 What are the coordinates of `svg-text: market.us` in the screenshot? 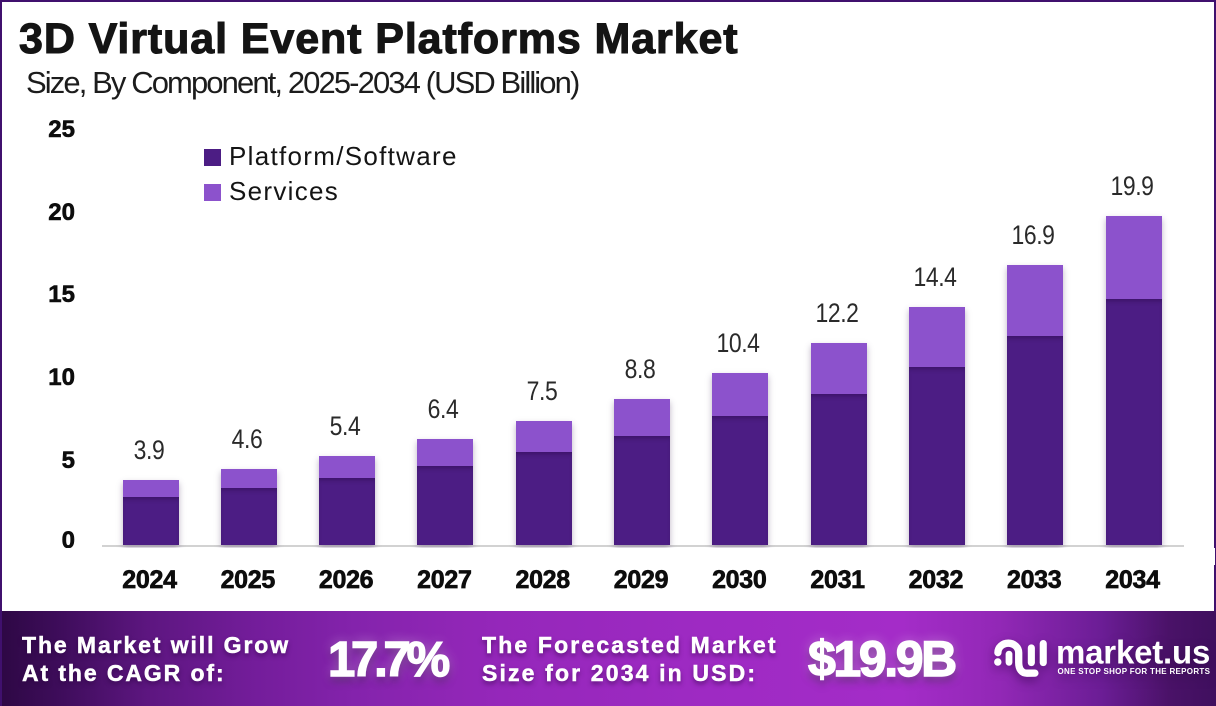 It's located at (1133, 652).